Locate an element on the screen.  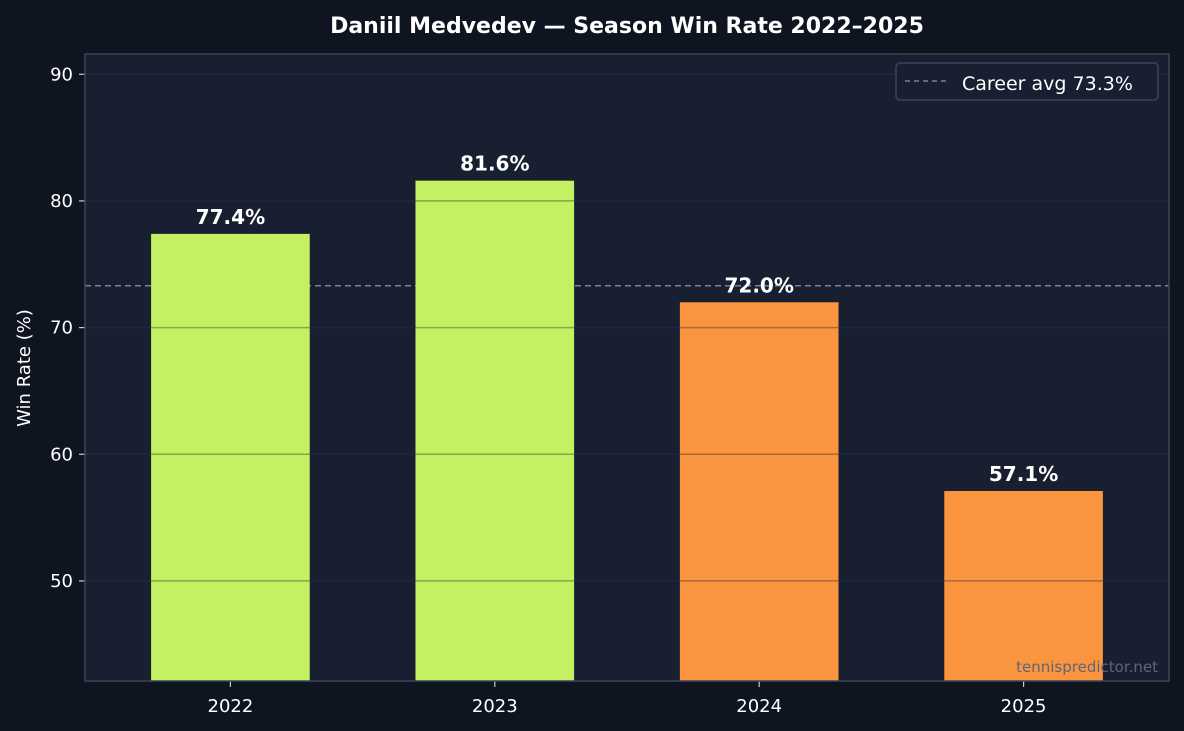
y-axis-ticks: 50 60 70 80 90 is located at coordinates (67, 328).